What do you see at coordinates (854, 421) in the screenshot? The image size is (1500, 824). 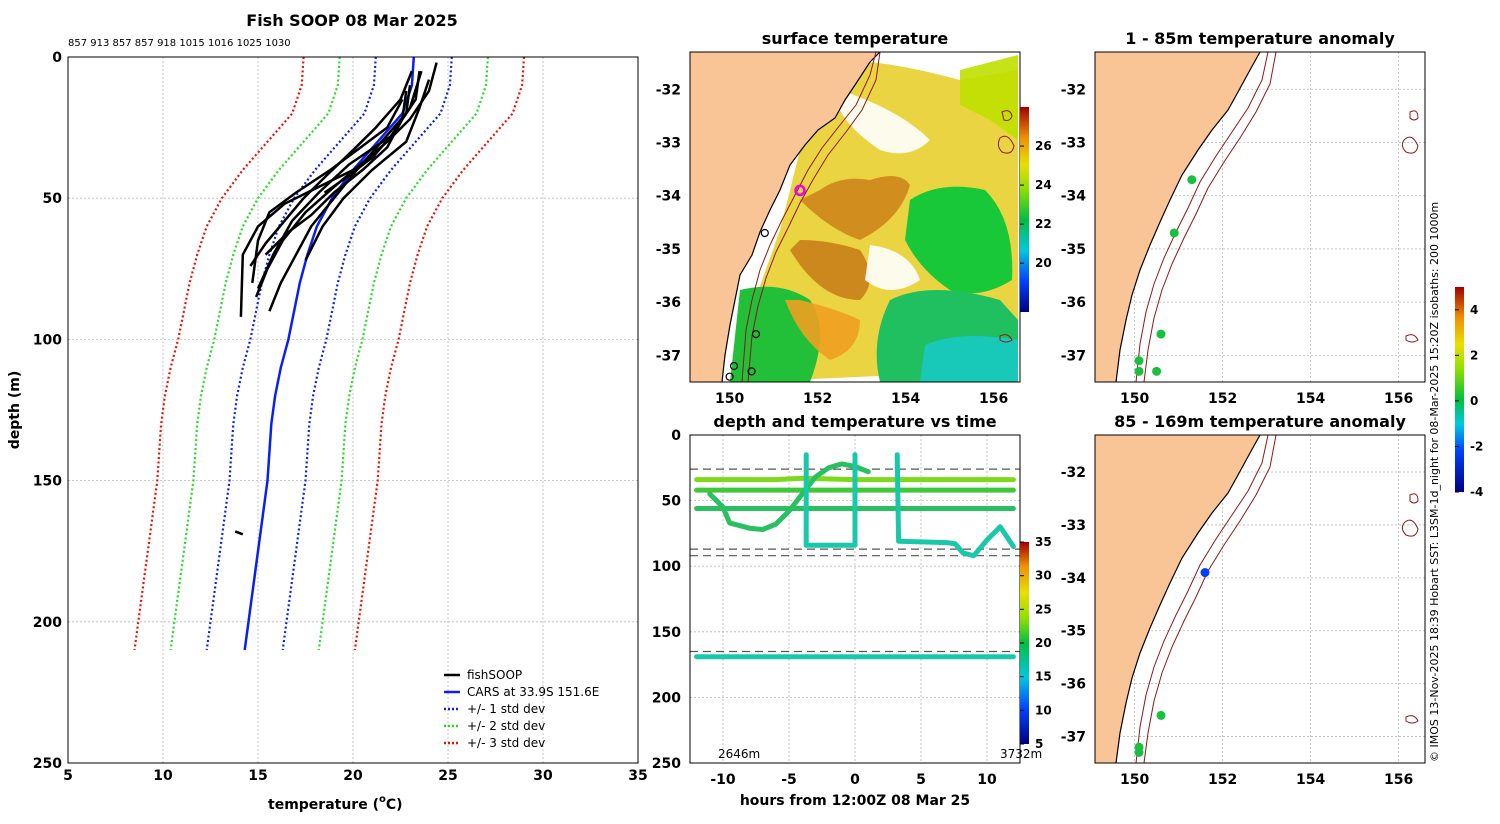 I see `depth-time-title: depth and temperature vs time` at bounding box center [854, 421].